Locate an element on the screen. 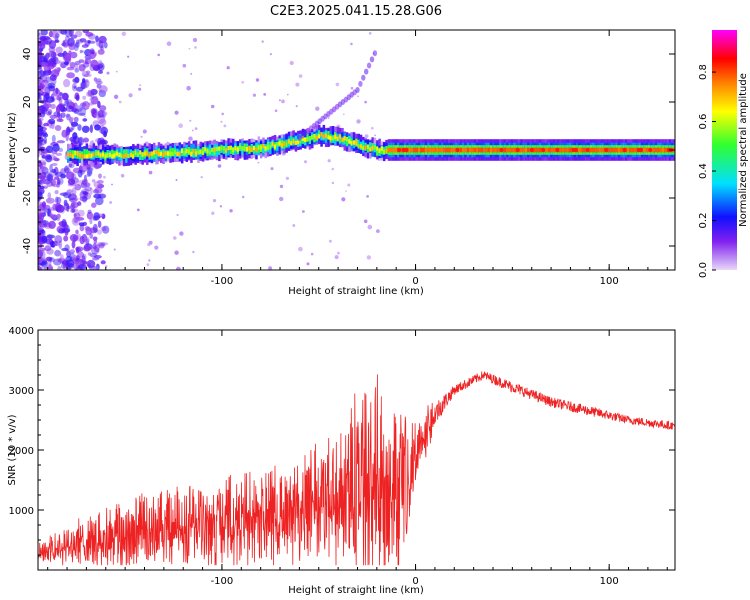 The height and width of the screenshot is (600, 750). x-tick-label: 100 is located at coordinates (609, 581).